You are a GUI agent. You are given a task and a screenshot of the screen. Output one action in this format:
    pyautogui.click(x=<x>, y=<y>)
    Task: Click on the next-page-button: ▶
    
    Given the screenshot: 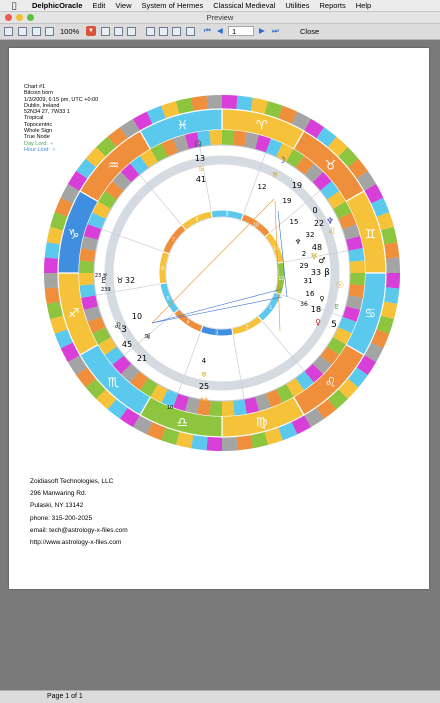 What is the action you would take?
    pyautogui.click(x=262, y=30)
    